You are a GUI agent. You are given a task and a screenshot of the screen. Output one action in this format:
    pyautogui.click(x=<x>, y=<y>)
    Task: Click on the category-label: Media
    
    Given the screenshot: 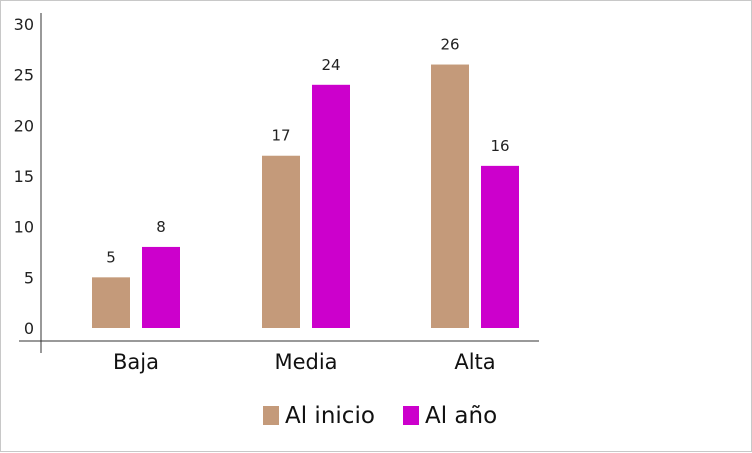 What is the action you would take?
    pyautogui.click(x=305, y=362)
    